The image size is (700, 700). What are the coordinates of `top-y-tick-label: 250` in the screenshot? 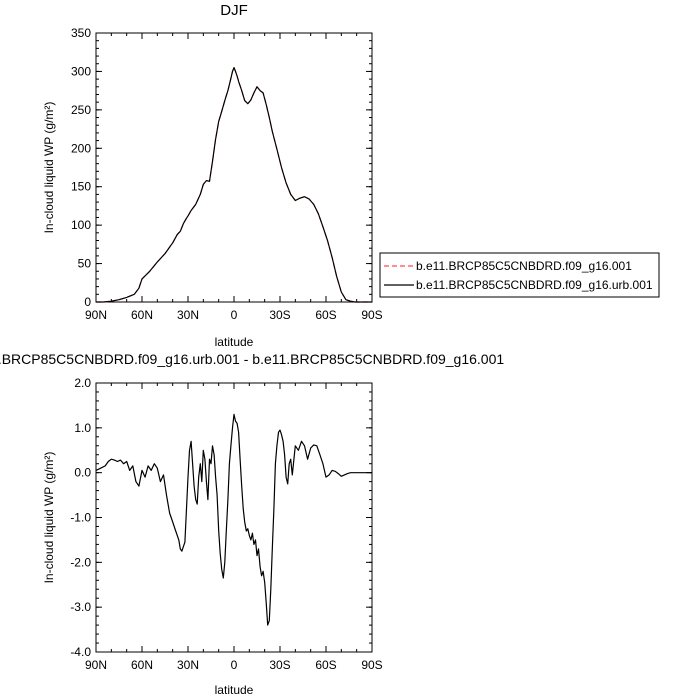 It's located at (81, 110).